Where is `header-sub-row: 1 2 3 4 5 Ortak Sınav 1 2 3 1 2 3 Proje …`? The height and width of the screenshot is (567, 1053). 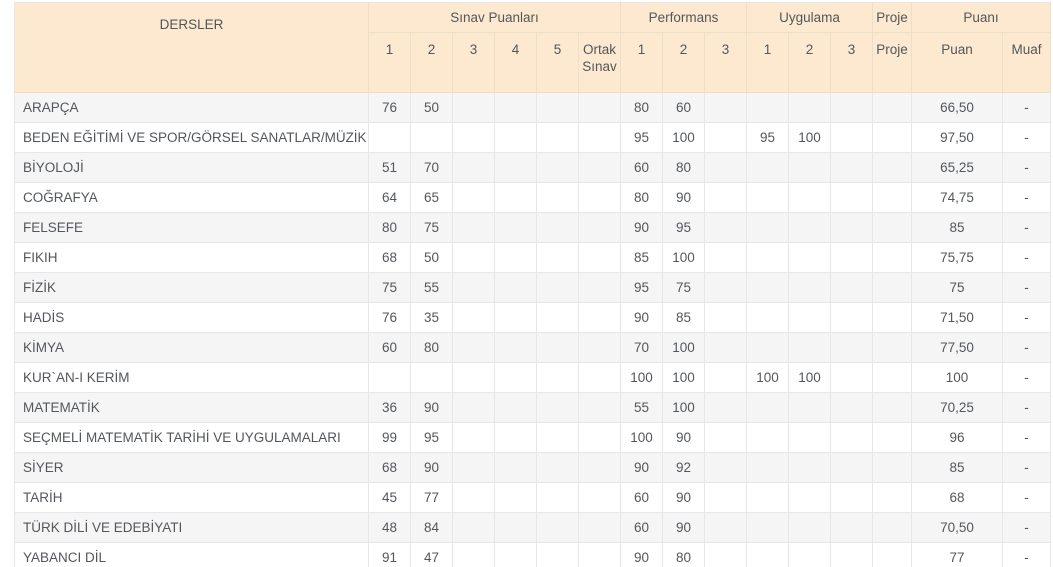
header-sub-row: 1 2 3 4 5 Ortak Sınav 1 2 3 1 2 3 Proje … is located at coordinates (533, 62).